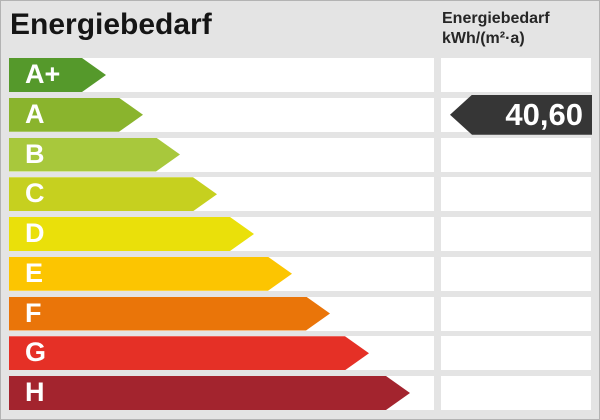 Image resolution: width=600 pixels, height=420 pixels. Describe the element at coordinates (43, 73) in the screenshot. I see `scale-class-label: A+` at that location.